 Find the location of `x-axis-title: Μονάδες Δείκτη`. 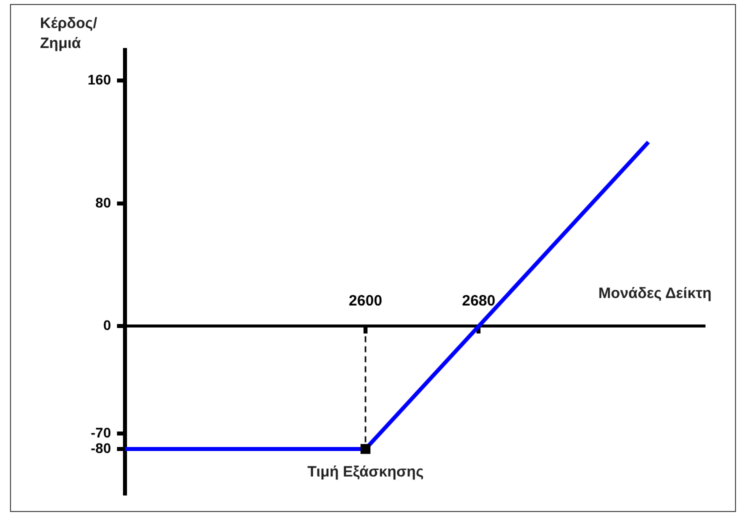

x-axis-title: Μονάδες Δείκτη is located at coordinates (655, 294).